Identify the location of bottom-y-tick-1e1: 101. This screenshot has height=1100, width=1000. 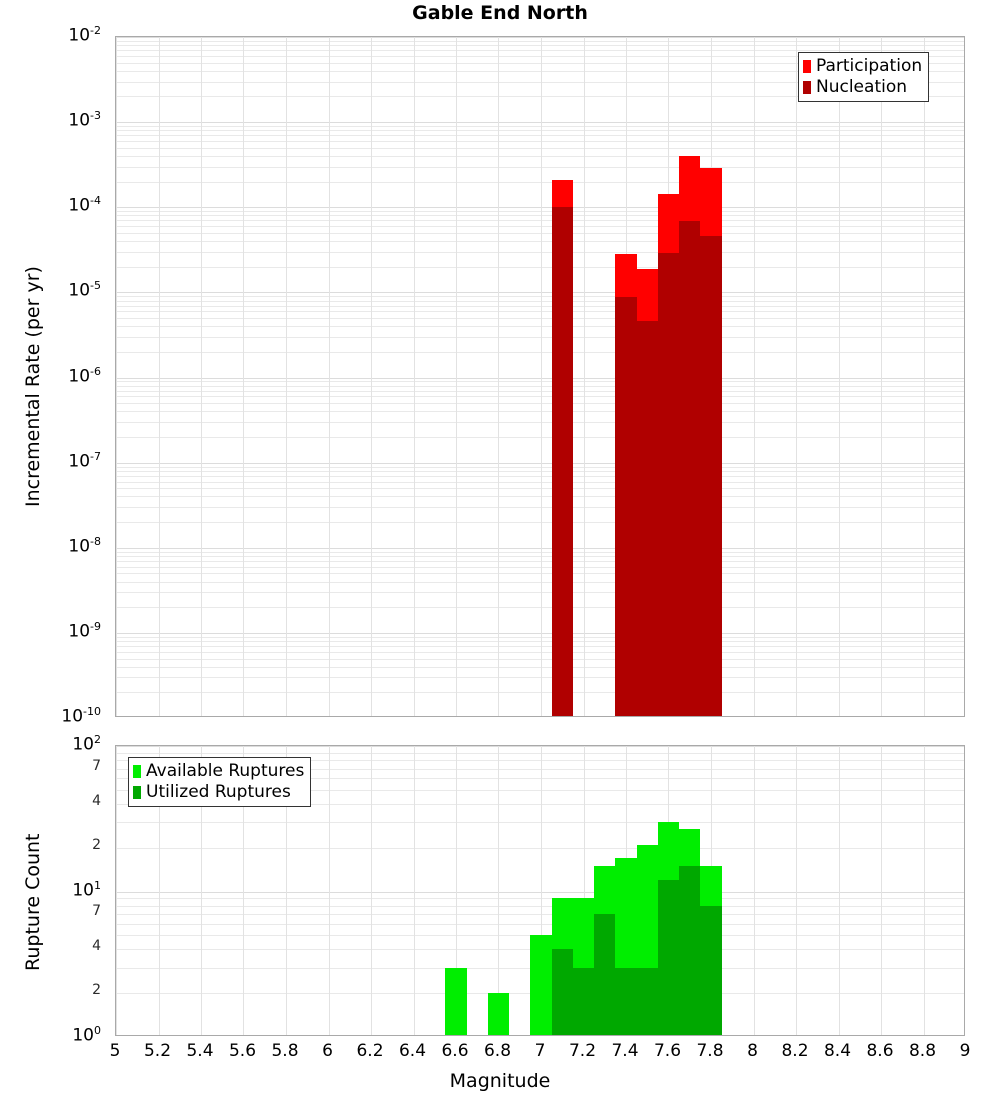
(86, 889).